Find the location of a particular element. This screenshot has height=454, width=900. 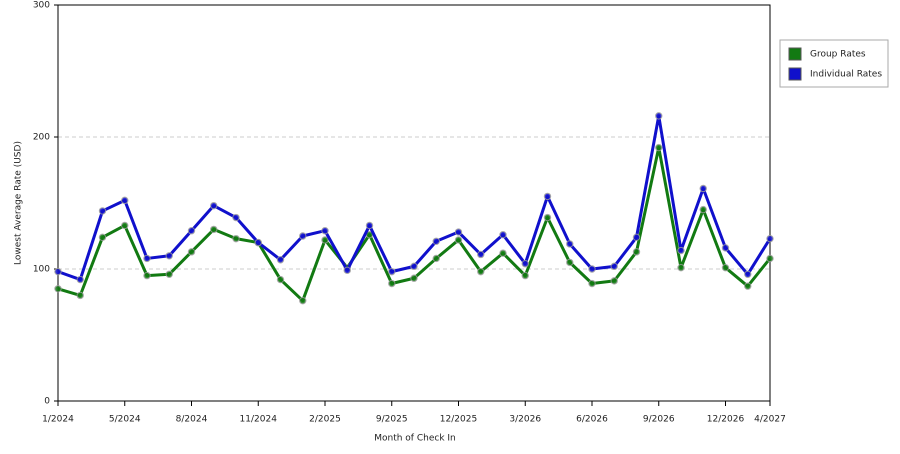

y-axis-label: Lowest Average Rate (USD) is located at coordinates (19, 203).